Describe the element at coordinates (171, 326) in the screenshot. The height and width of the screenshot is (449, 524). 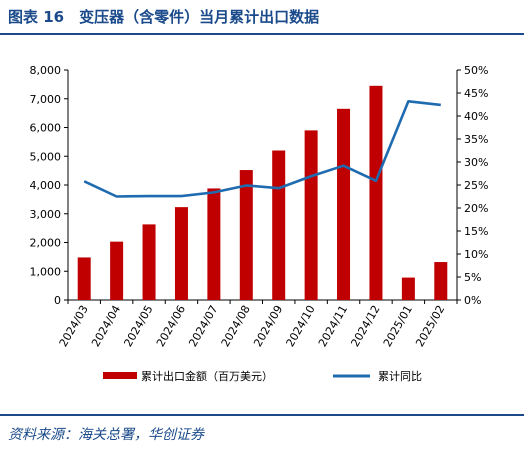
I see `x-tick-label: 2024/06` at that location.